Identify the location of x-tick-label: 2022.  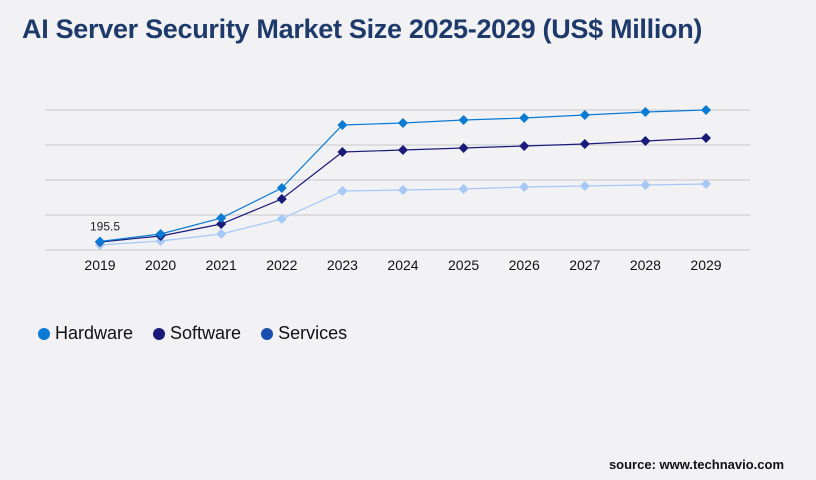
(281, 265).